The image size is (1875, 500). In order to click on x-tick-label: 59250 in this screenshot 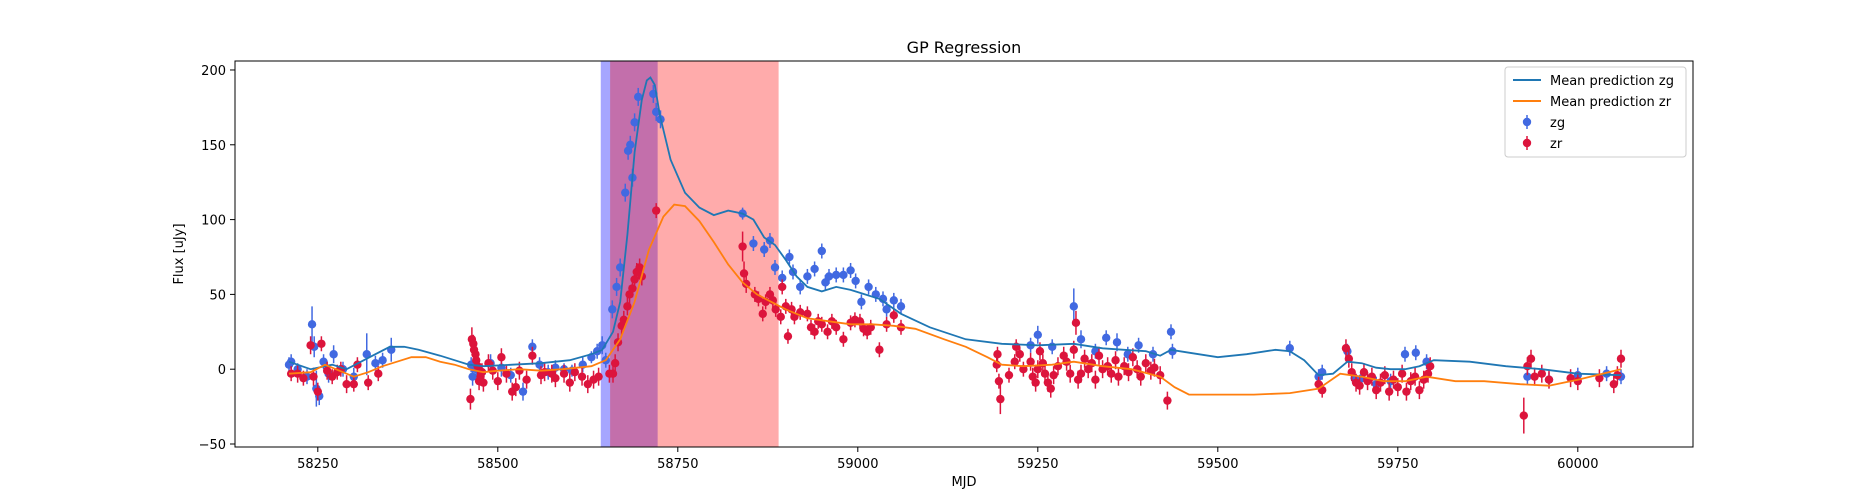, I will do `click(1037, 464)`.